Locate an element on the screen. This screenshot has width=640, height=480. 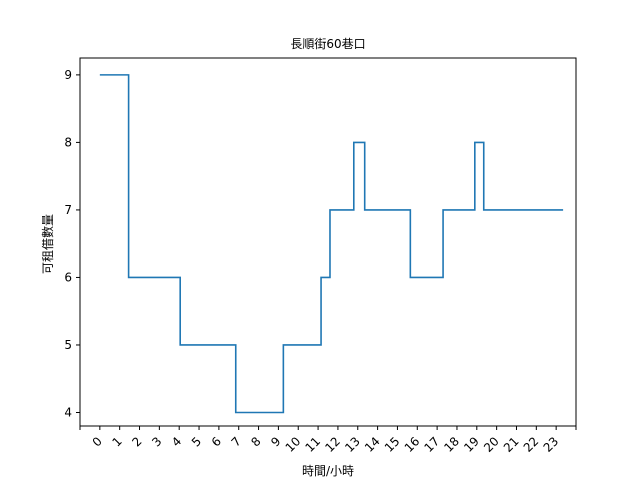
x-tick-label: 6 is located at coordinates (216, 441).